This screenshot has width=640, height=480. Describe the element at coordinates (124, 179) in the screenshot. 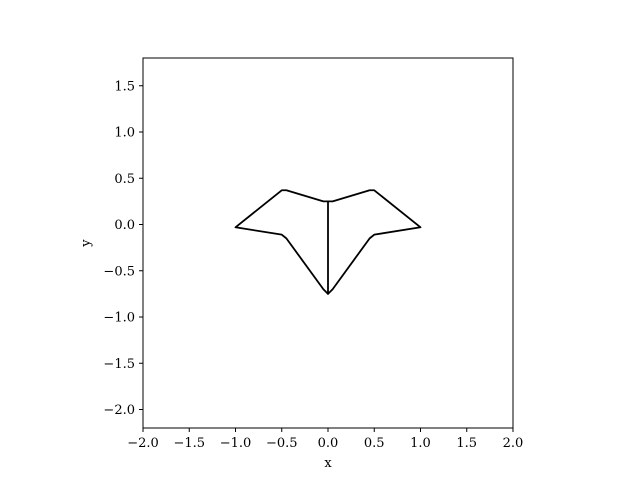

I see `y-tick-label: 0.5` at that location.